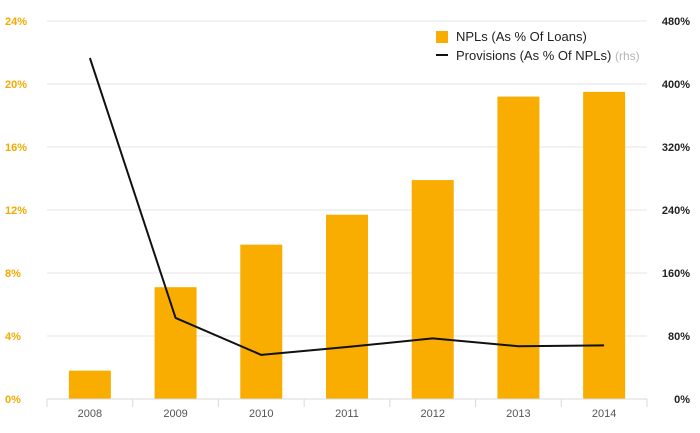 Image resolution: width=700 pixels, height=433 pixels. Describe the element at coordinates (432, 414) in the screenshot. I see `x-tick-label: 2012` at that location.